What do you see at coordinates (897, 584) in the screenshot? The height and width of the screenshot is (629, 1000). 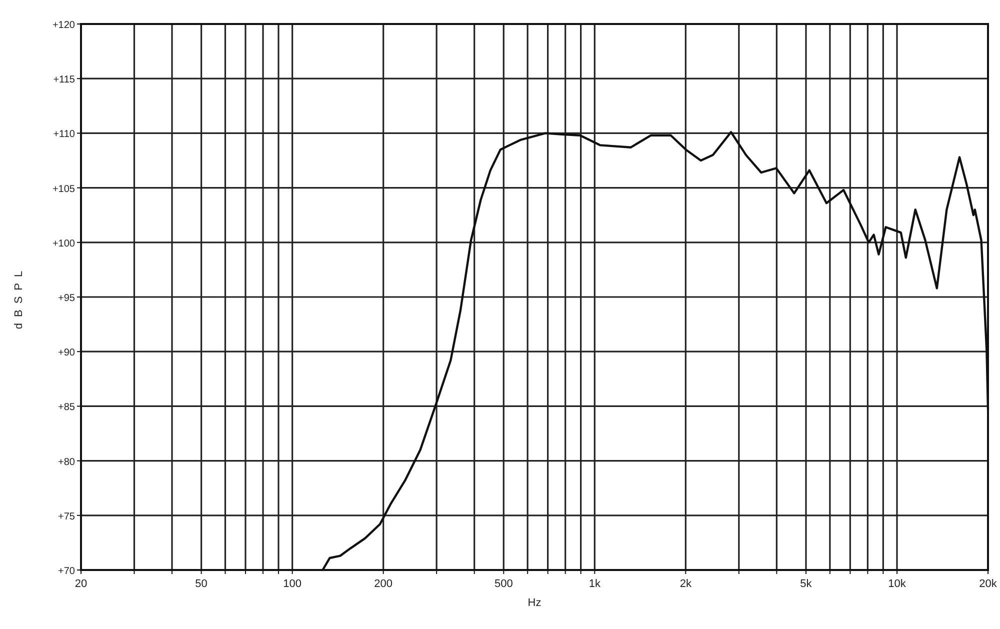 I see `x-tick-label: 10k` at bounding box center [897, 584].